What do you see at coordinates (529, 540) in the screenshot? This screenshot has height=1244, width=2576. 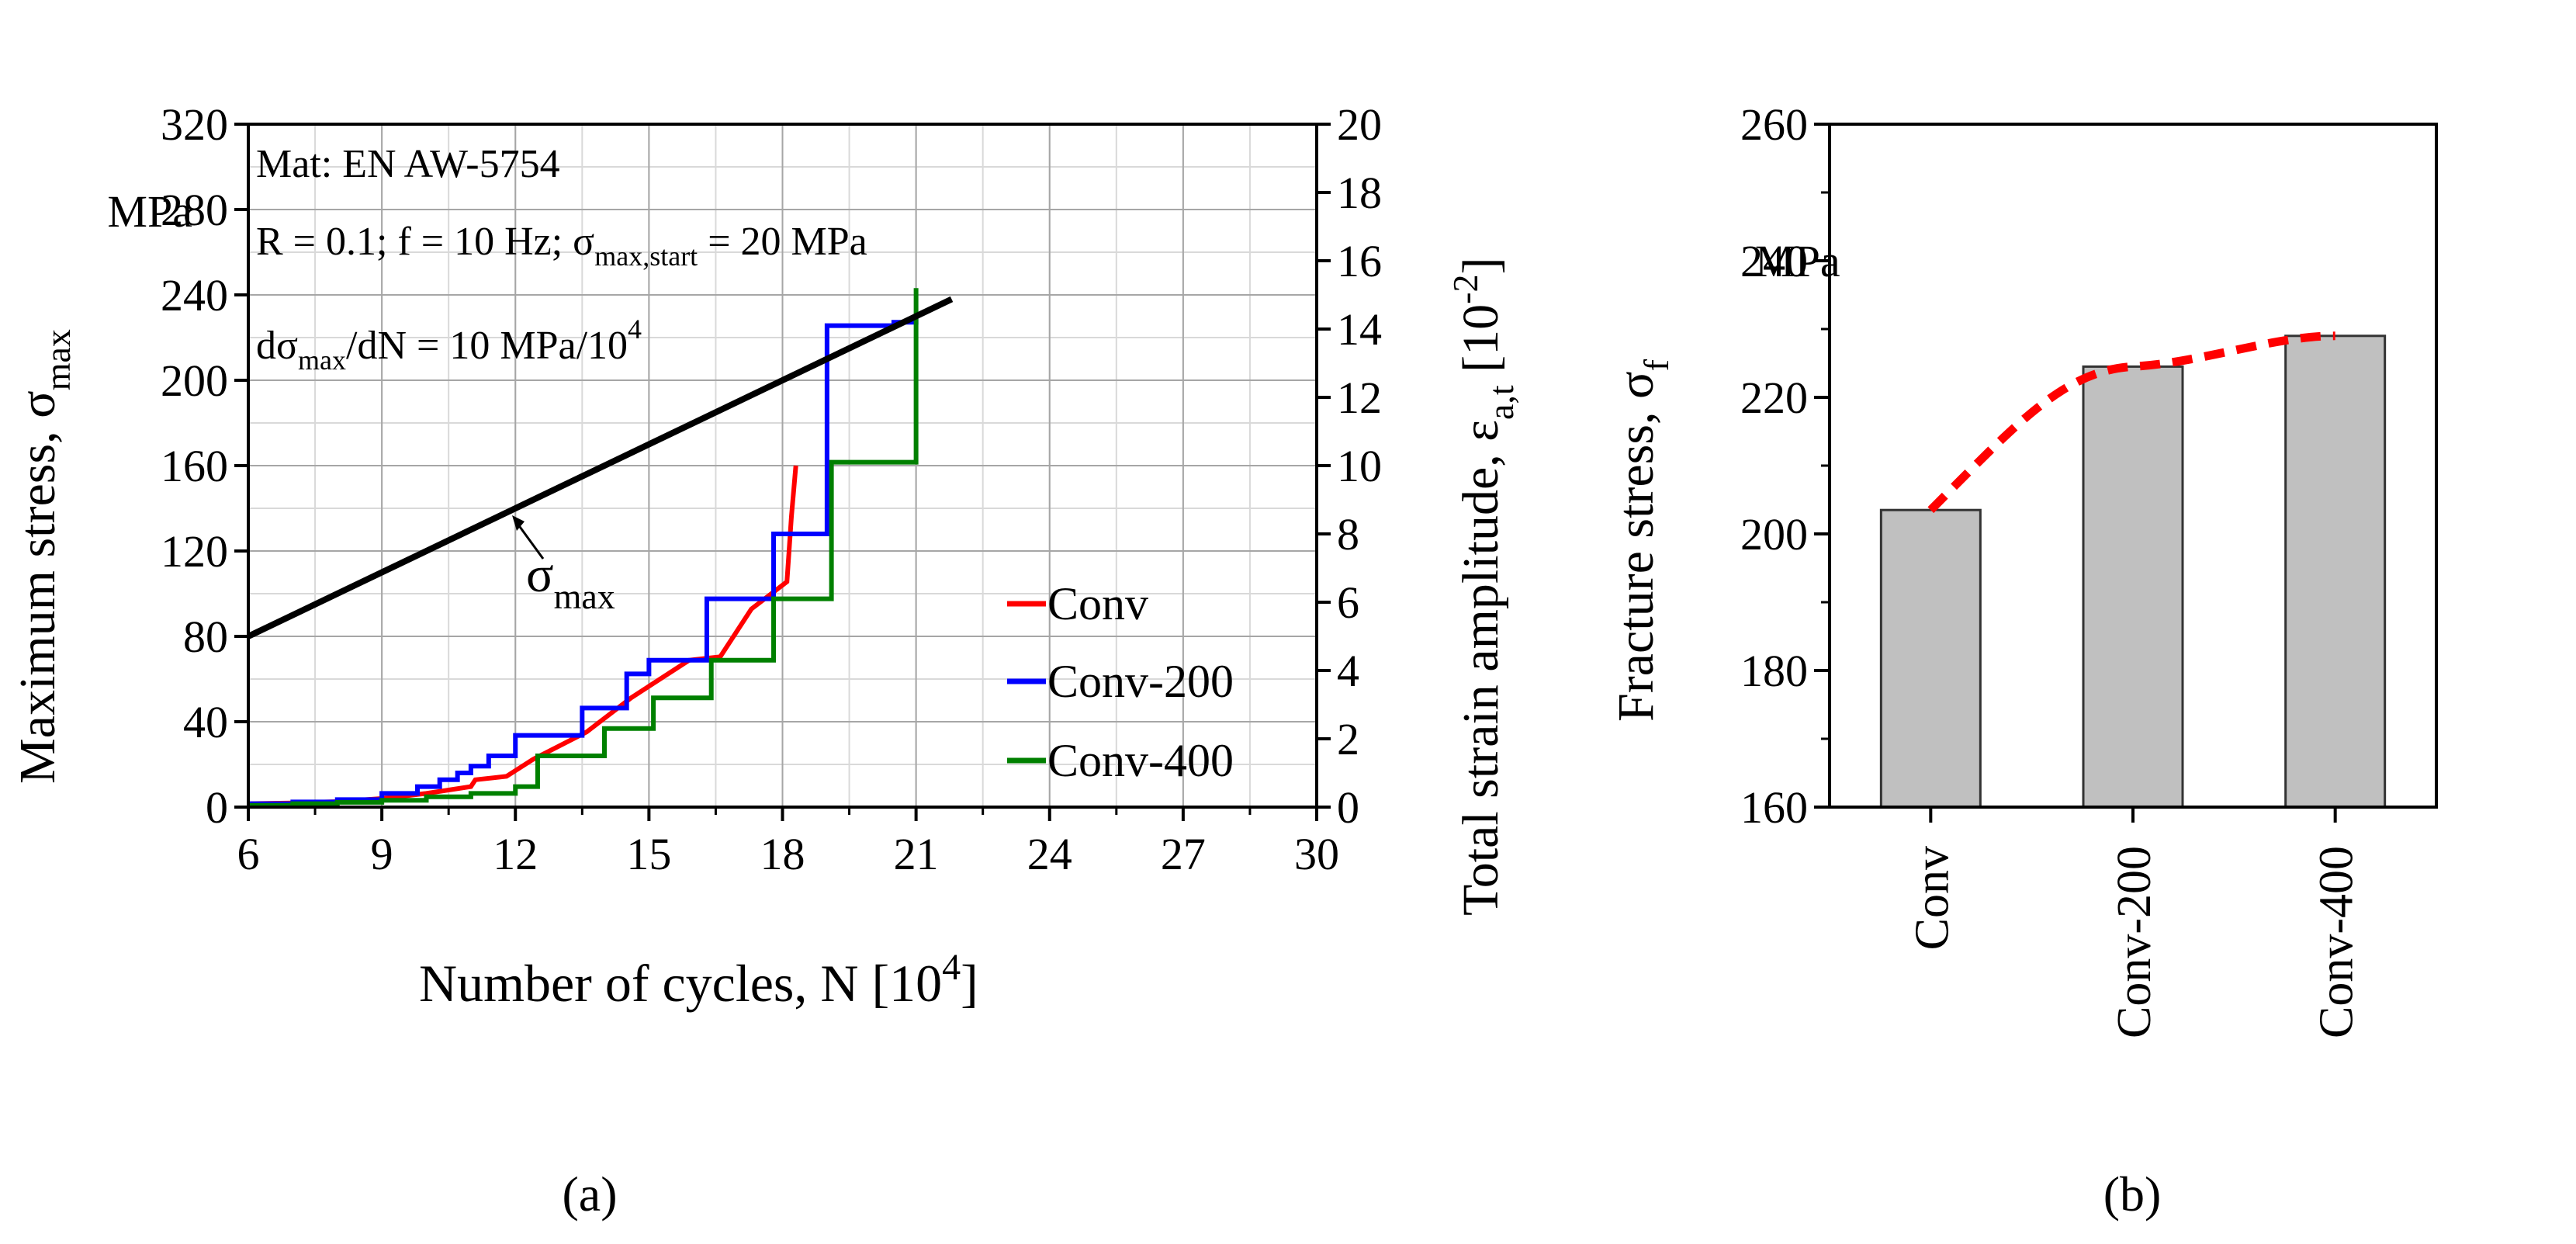 I see `sigma-max-arrow` at bounding box center [529, 540].